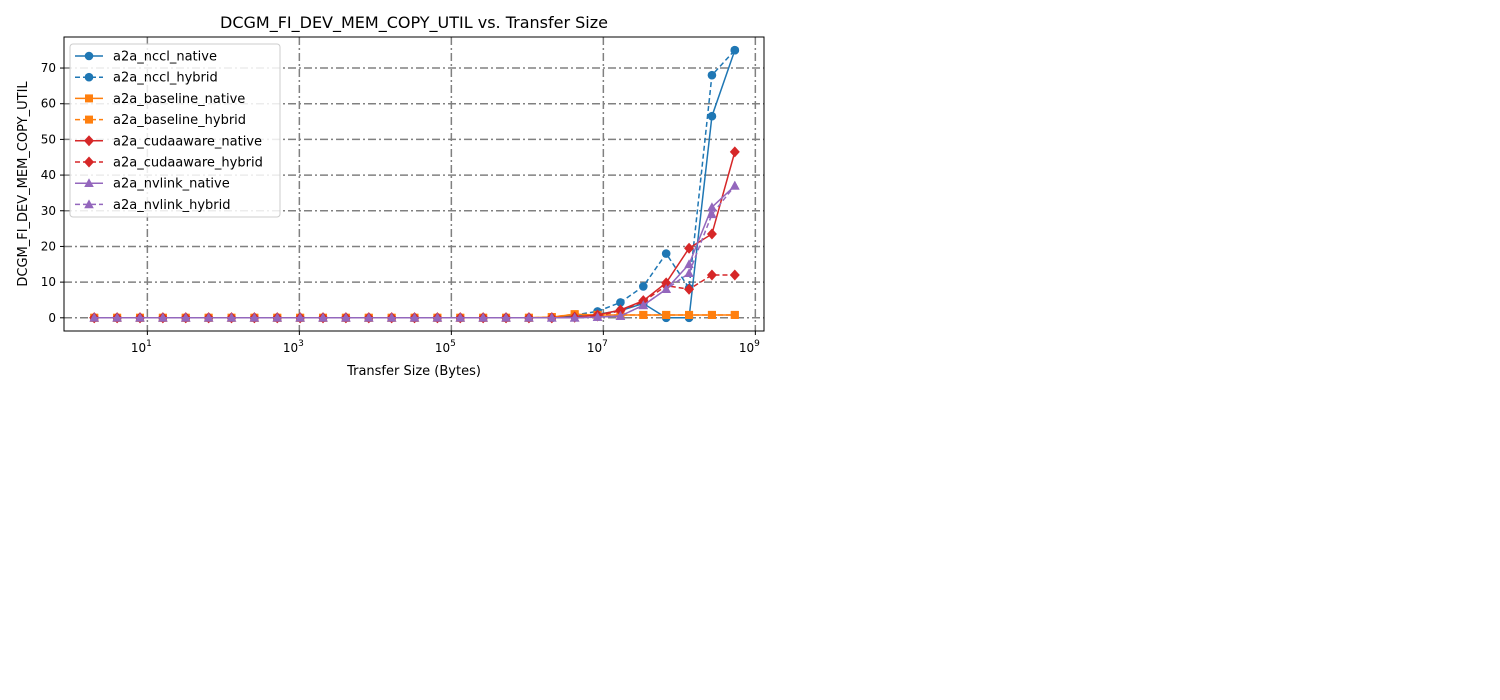 The height and width of the screenshot is (700, 1500). Describe the element at coordinates (293, 347) in the screenshot. I see `x-tick-label: 10³` at that location.